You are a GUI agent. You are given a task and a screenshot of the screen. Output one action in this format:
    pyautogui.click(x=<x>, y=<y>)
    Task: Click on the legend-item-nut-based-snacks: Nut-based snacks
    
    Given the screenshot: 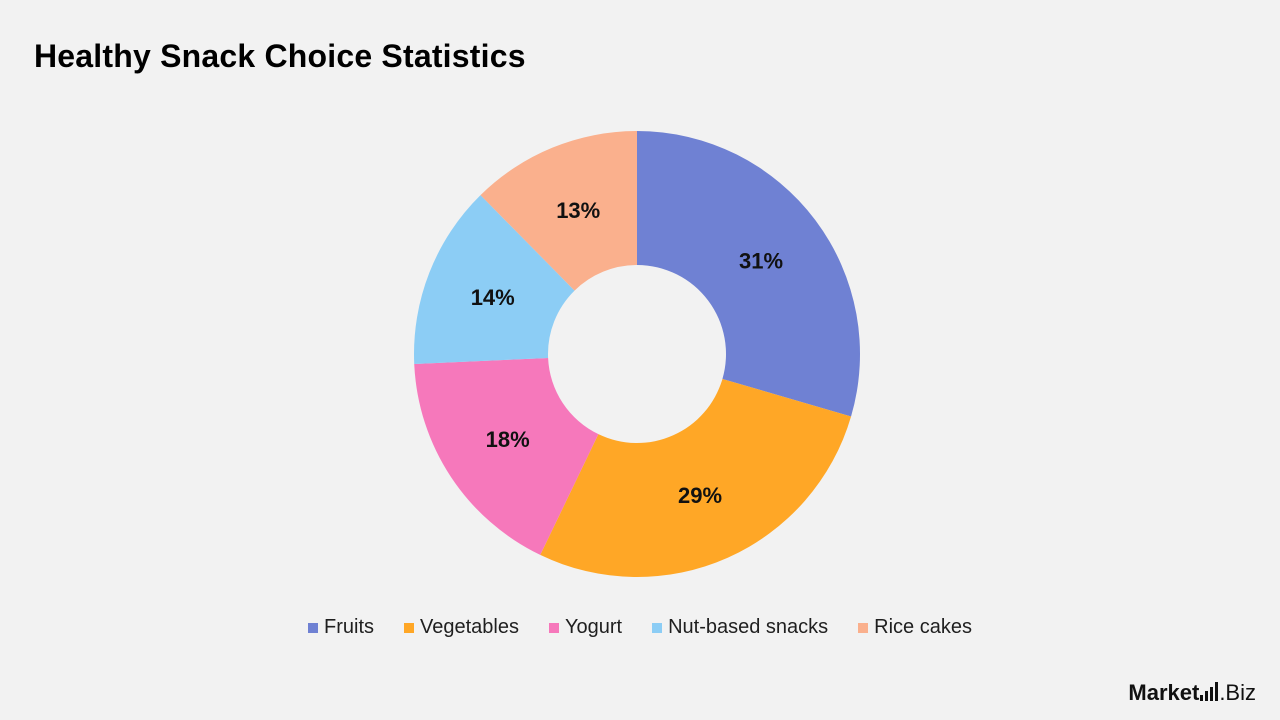 What is the action you would take?
    pyautogui.click(x=740, y=627)
    